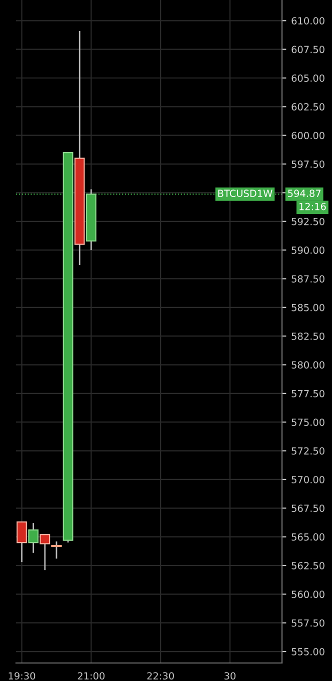 This screenshot has width=332, height=681. Describe the element at coordinates (308, 336) in the screenshot. I see `y-tick-label: 582.50` at that location.